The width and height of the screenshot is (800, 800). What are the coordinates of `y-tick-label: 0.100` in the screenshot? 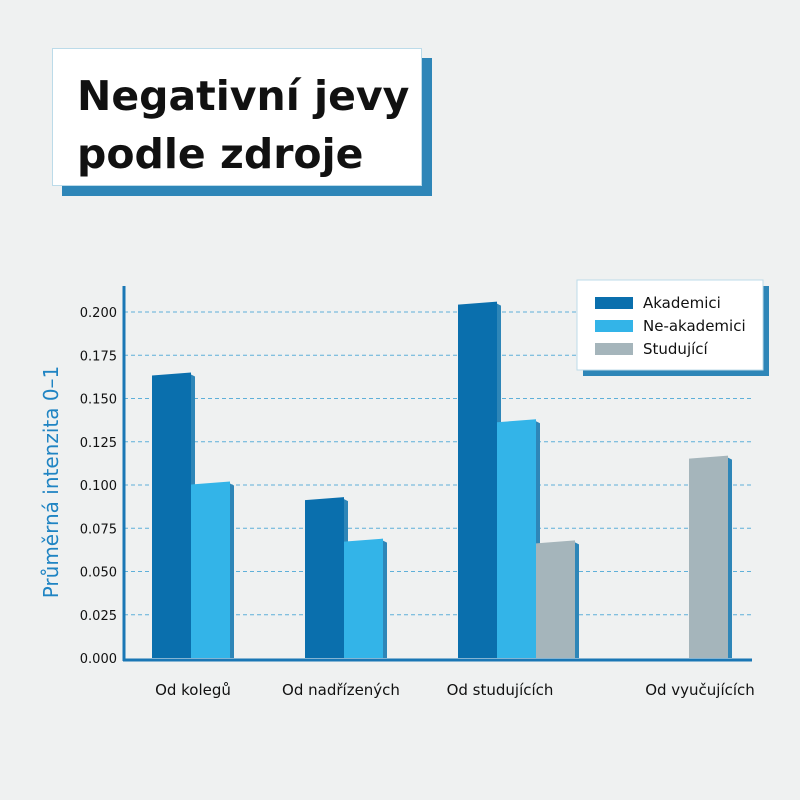 It's located at (98, 486).